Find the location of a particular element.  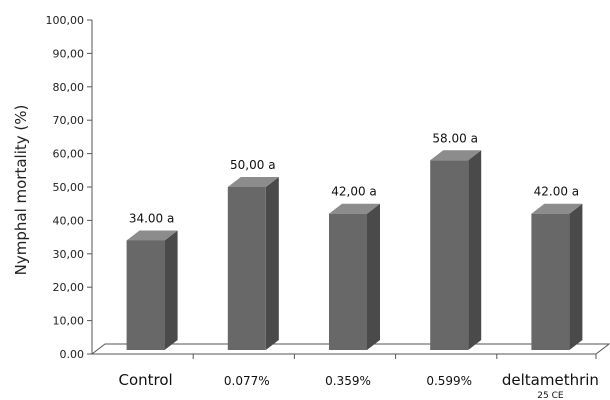

y-tick-label: 60,00 is located at coordinates (69, 154).